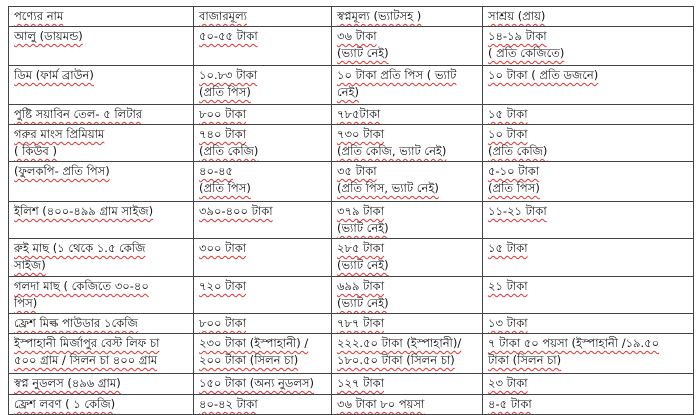 This screenshot has width=700, height=415. Describe the element at coordinates (359, 114) in the screenshot. I see `cell-text: ৭৮৫টাকা` at that location.